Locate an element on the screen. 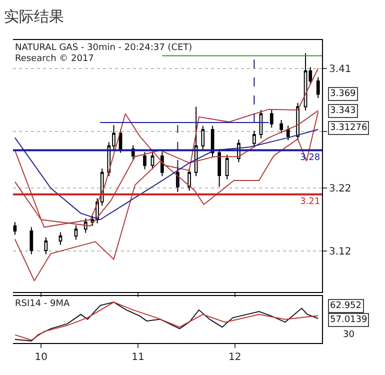  y-tick-label: 3.12 is located at coordinates (340, 252).